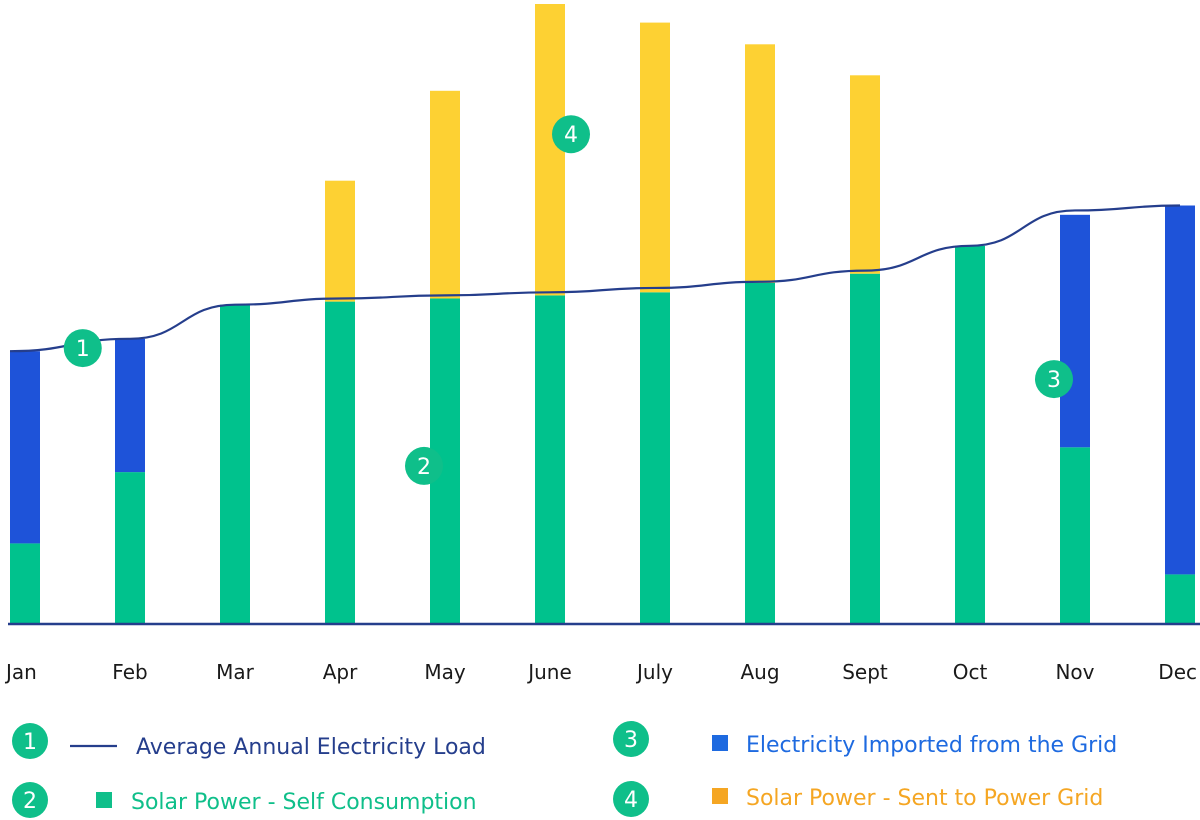 This screenshot has width=1200, height=820. I want to click on x-tick-label-june: June, so click(549, 672).